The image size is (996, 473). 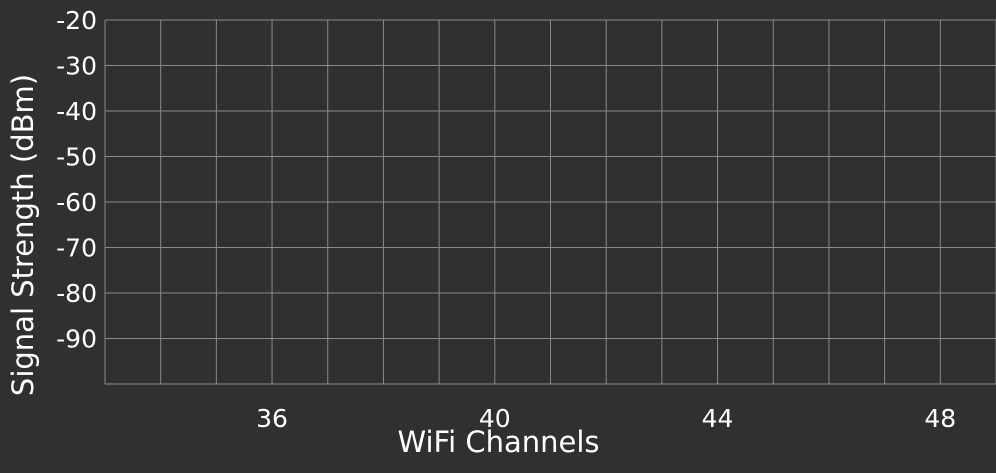 I want to click on x-tick-label: 36, so click(x=272, y=418).